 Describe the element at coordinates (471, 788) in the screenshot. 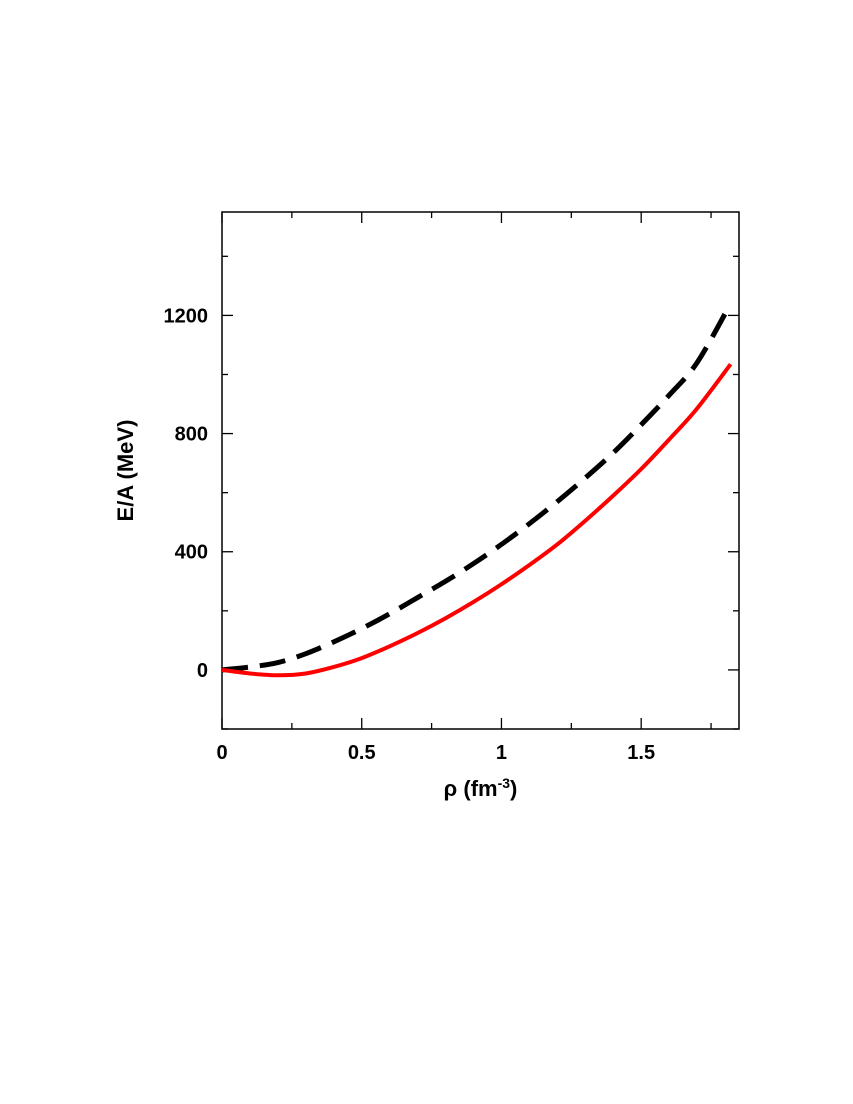

I see `x-axis-label-base: ρ (fm` at that location.